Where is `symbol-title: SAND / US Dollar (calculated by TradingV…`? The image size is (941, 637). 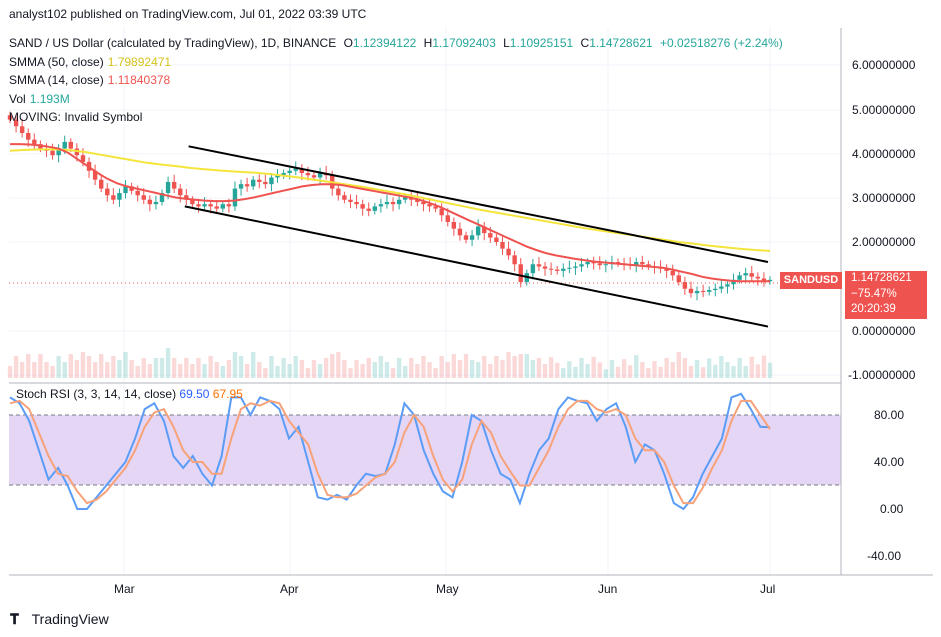
symbol-title: SAND / US Dollar (calculated by TradingV… is located at coordinates (173, 43).